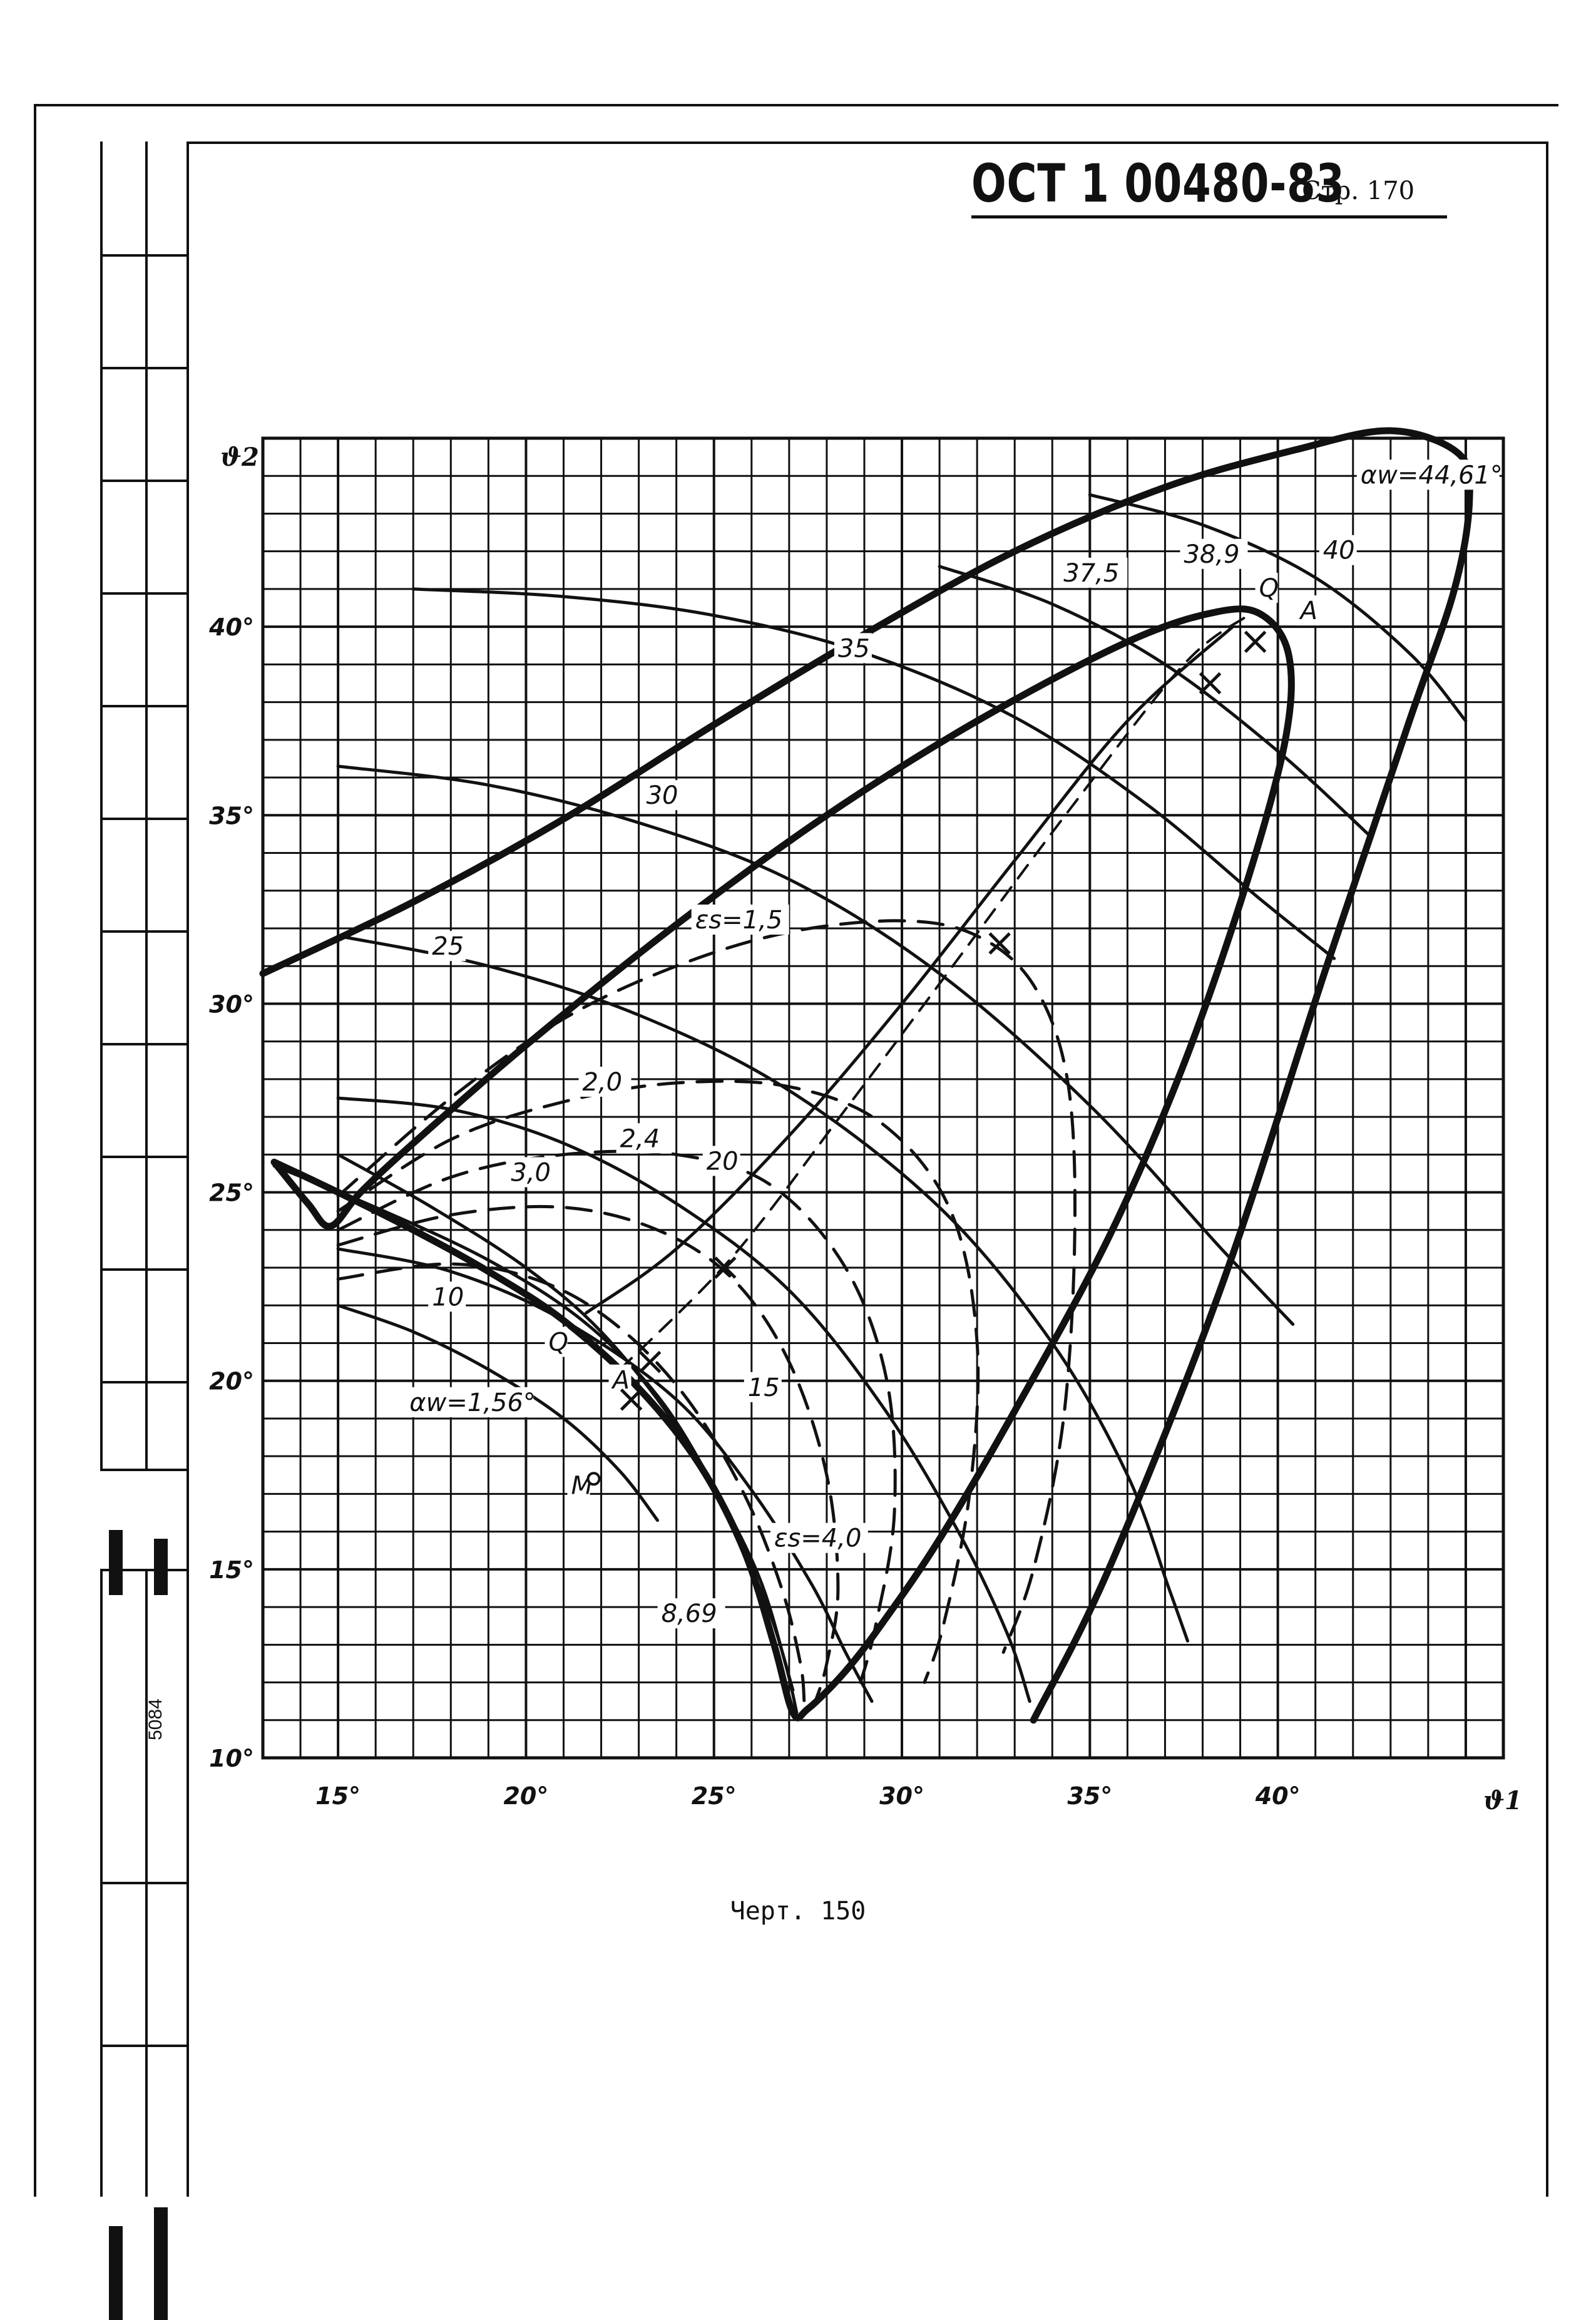 This screenshot has width=1596, height=2320. I want to click on figure-caption: Черт. 150, so click(798, 1911).